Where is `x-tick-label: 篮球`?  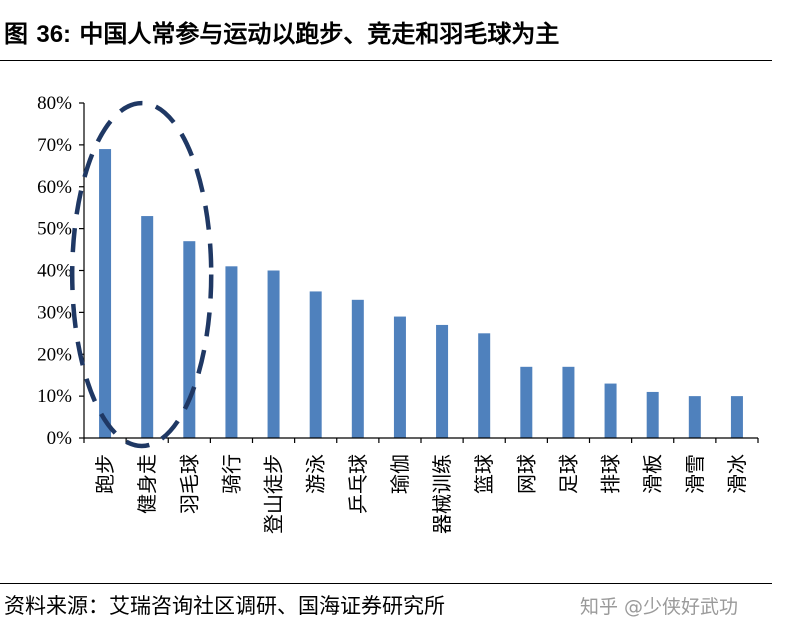
x-tick-label: 篮球 is located at coordinates (484, 474).